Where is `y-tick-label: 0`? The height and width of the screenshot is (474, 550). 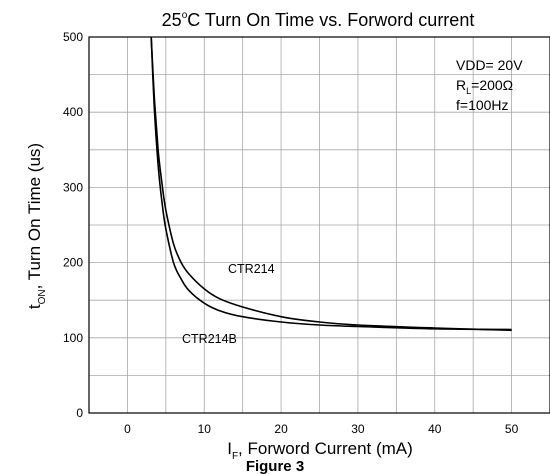 y-tick-label: 0 is located at coordinates (79, 413).